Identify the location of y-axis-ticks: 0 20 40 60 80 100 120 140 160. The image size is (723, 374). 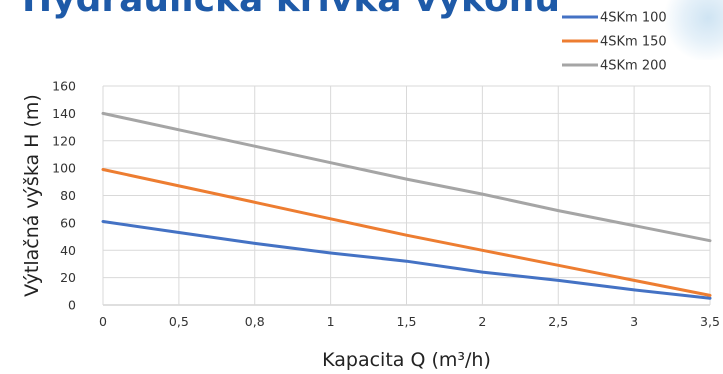
(64, 196).